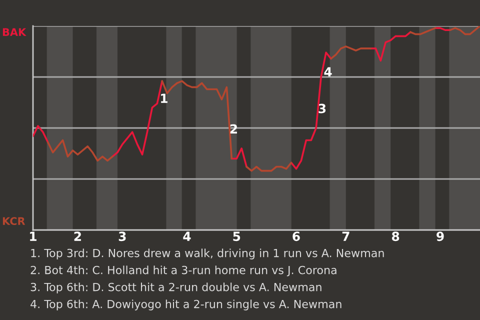  Describe the element at coordinates (396, 237) in the screenshot. I see `x-tick-label: 8` at that location.